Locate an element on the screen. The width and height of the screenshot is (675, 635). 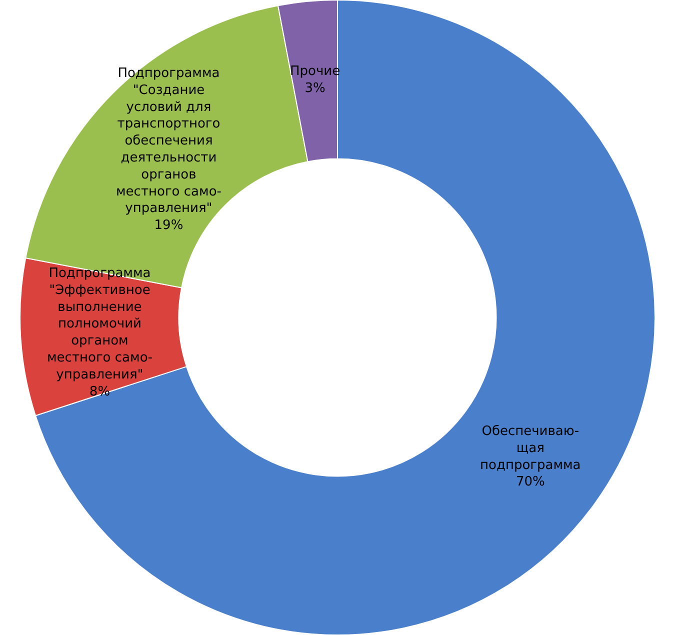
data-label: 3% is located at coordinates (315, 88).